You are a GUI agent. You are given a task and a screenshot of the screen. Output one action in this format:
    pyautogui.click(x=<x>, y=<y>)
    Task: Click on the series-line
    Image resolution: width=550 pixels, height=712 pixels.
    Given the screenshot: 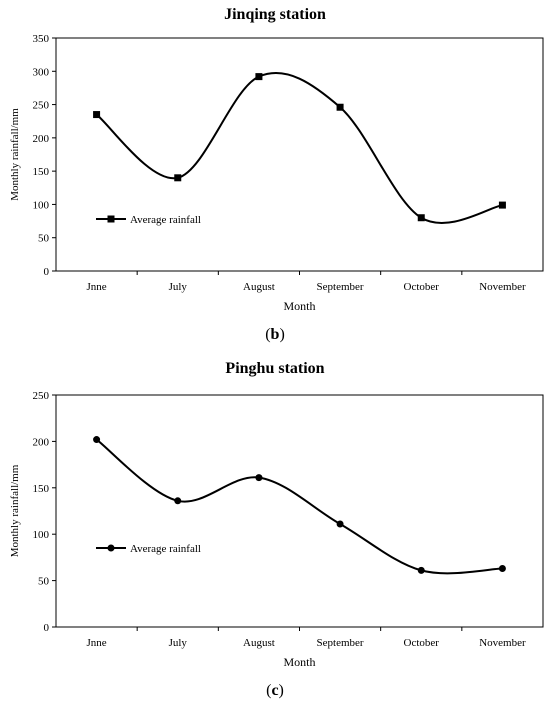 What is the action you would take?
    pyautogui.click(x=299, y=506)
    